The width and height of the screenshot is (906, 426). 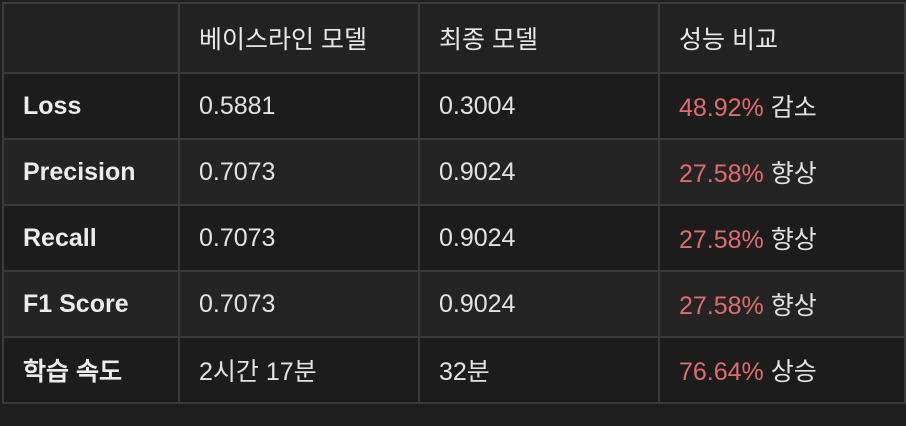 I want to click on header-empty, so click(x=91, y=38).